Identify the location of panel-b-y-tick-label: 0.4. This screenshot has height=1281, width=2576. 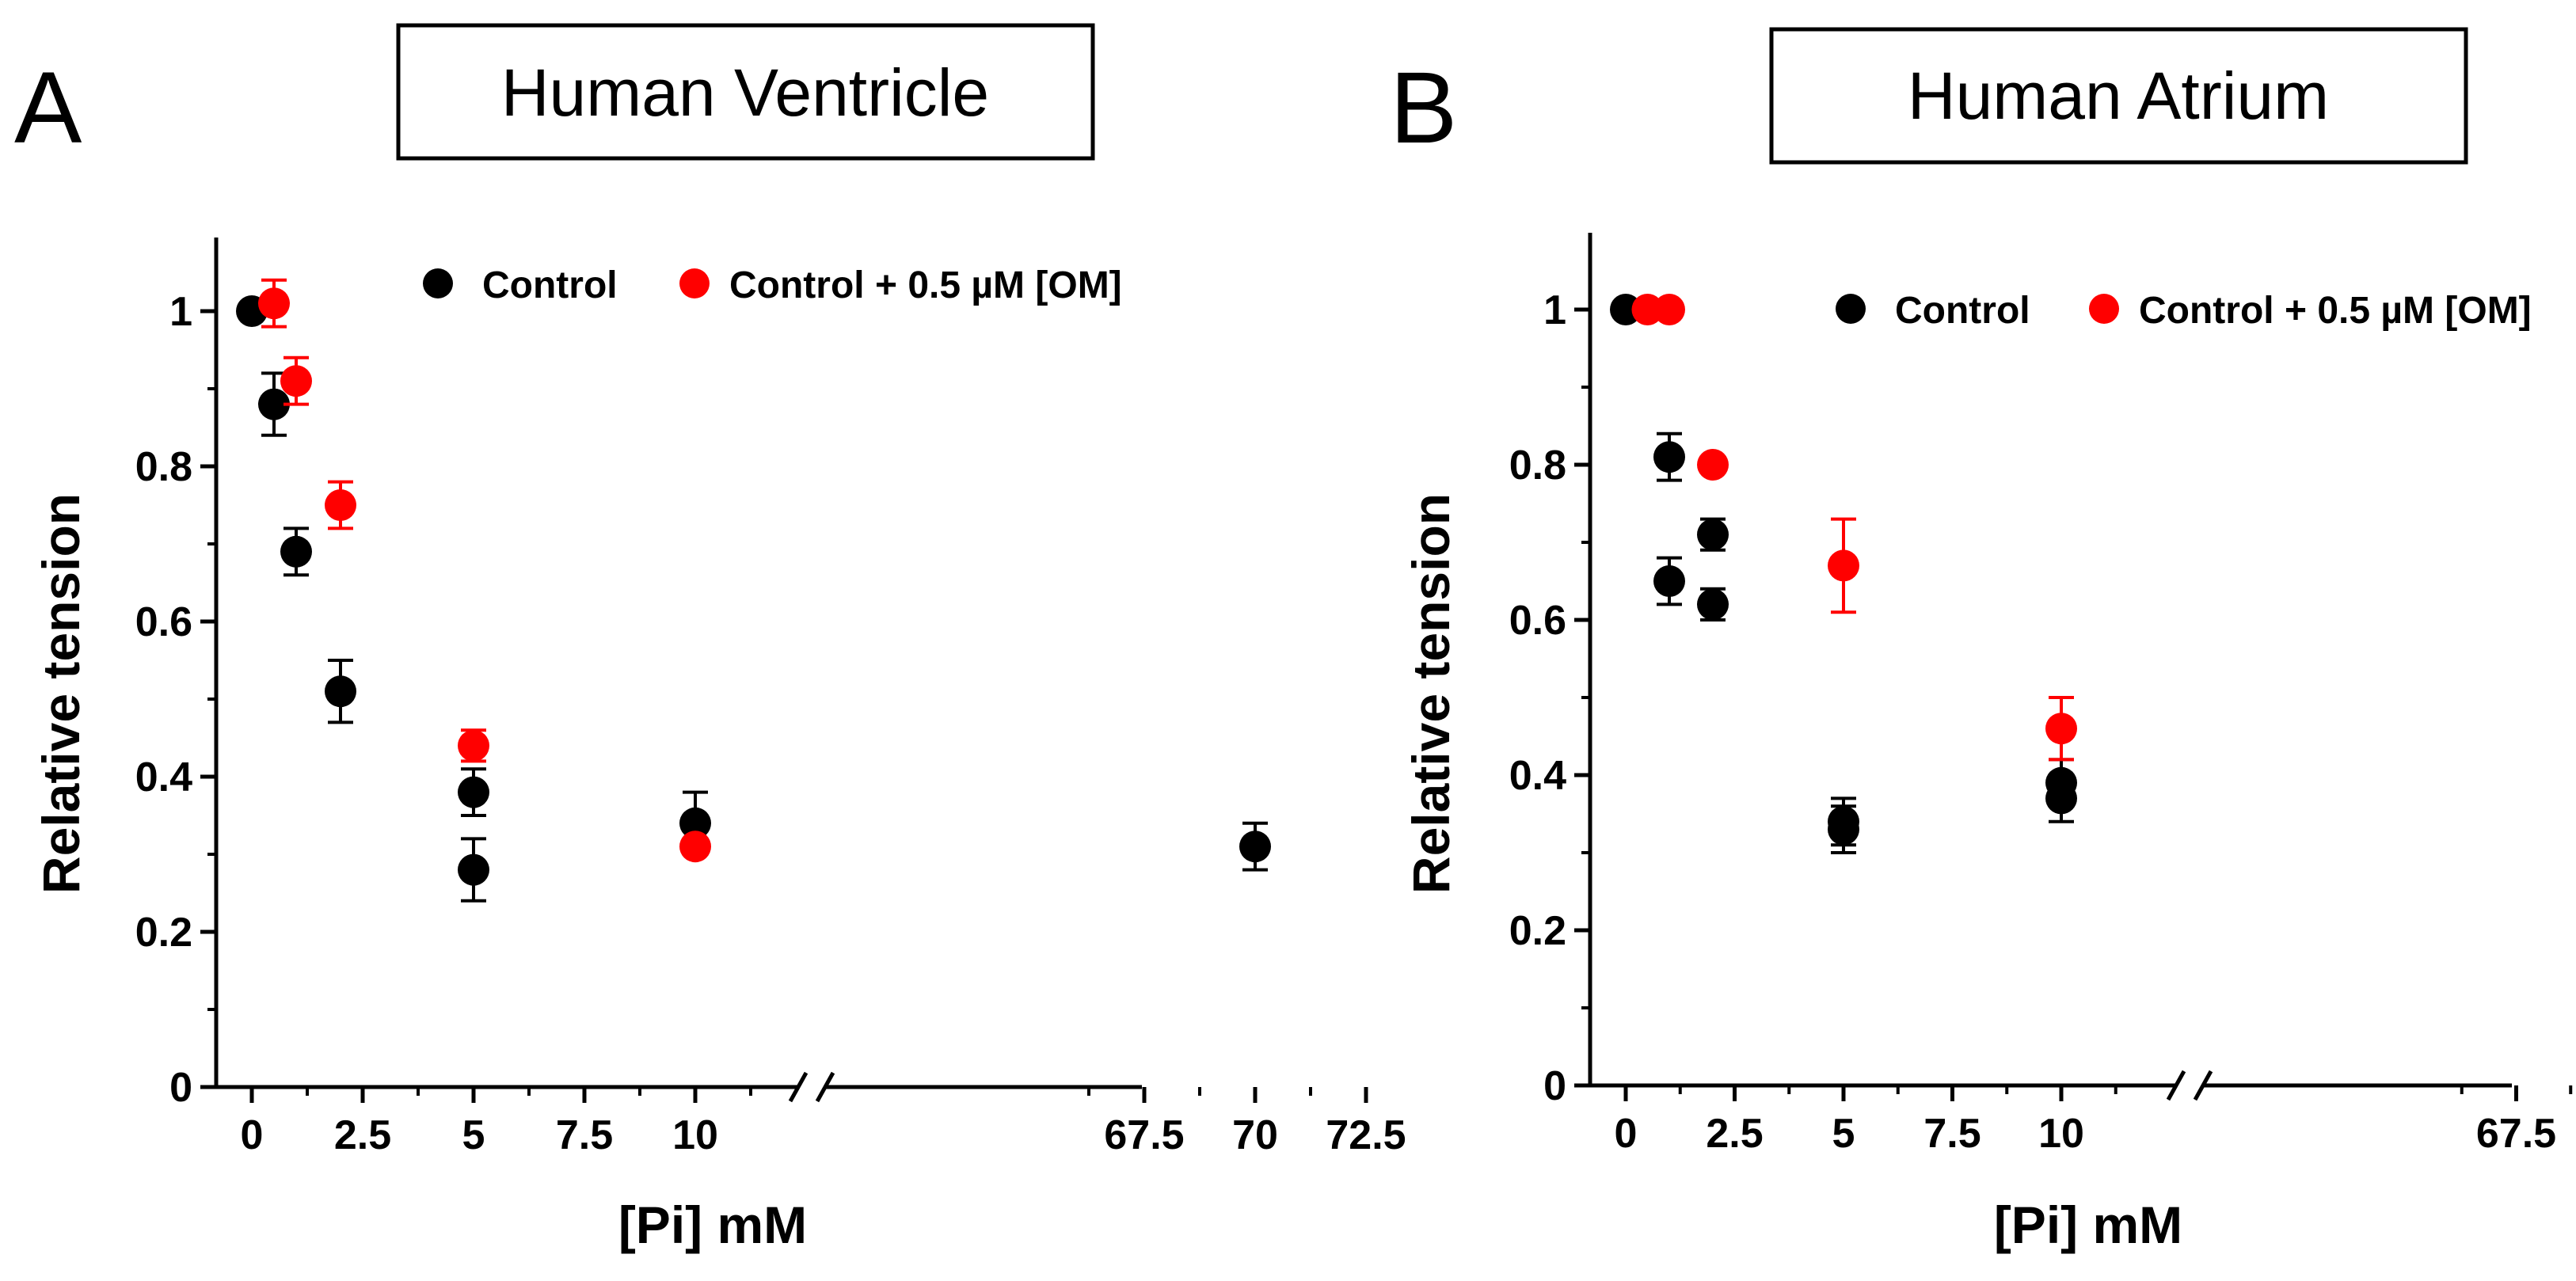
(1537, 776).